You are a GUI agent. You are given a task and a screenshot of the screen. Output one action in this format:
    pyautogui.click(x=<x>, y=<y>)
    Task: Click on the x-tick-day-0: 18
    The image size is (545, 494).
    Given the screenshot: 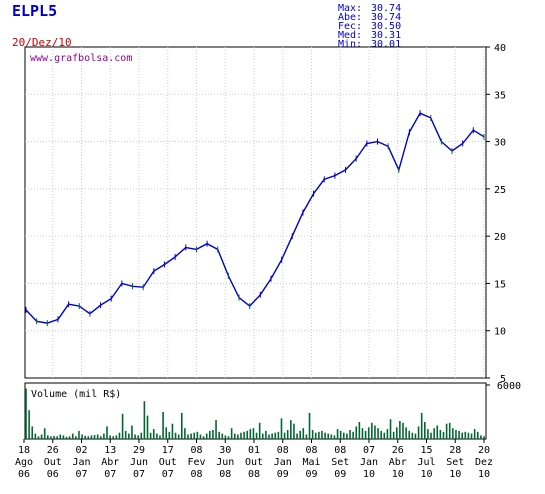 What is the action you would take?
    pyautogui.click(x=24, y=450)
    